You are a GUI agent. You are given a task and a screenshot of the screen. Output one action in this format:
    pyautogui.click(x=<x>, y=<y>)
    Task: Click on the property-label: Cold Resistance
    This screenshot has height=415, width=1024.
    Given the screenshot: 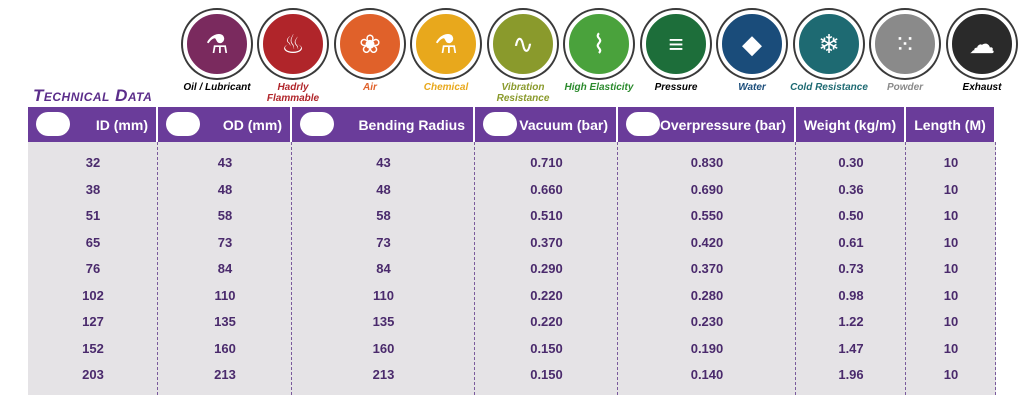 What is the action you would take?
    pyautogui.click(x=829, y=87)
    